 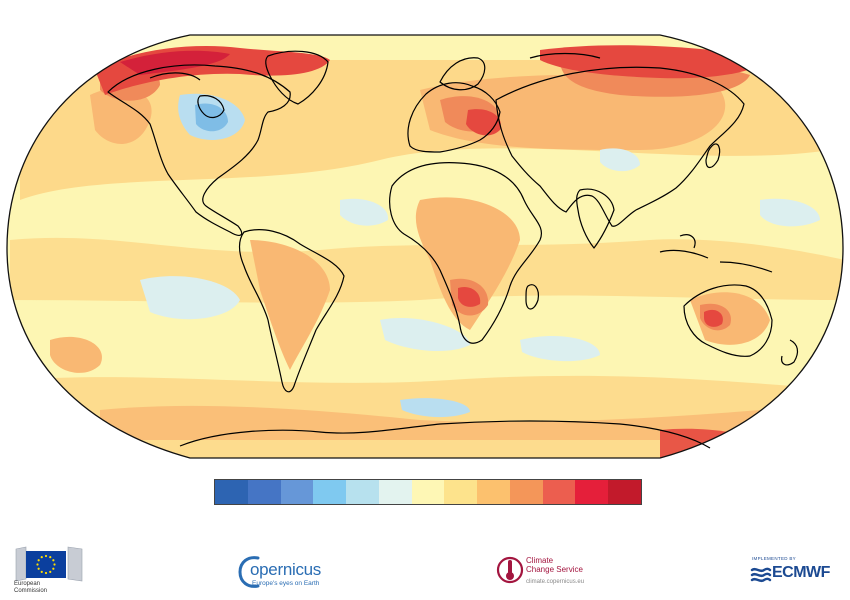 I want to click on patch-warm4-aus, so click(x=713, y=318).